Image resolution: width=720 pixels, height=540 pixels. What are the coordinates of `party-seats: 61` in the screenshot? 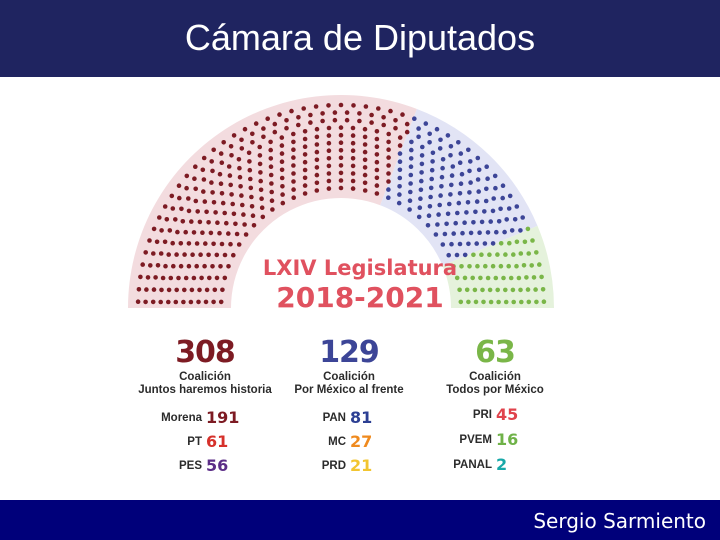 It's located at (217, 441).